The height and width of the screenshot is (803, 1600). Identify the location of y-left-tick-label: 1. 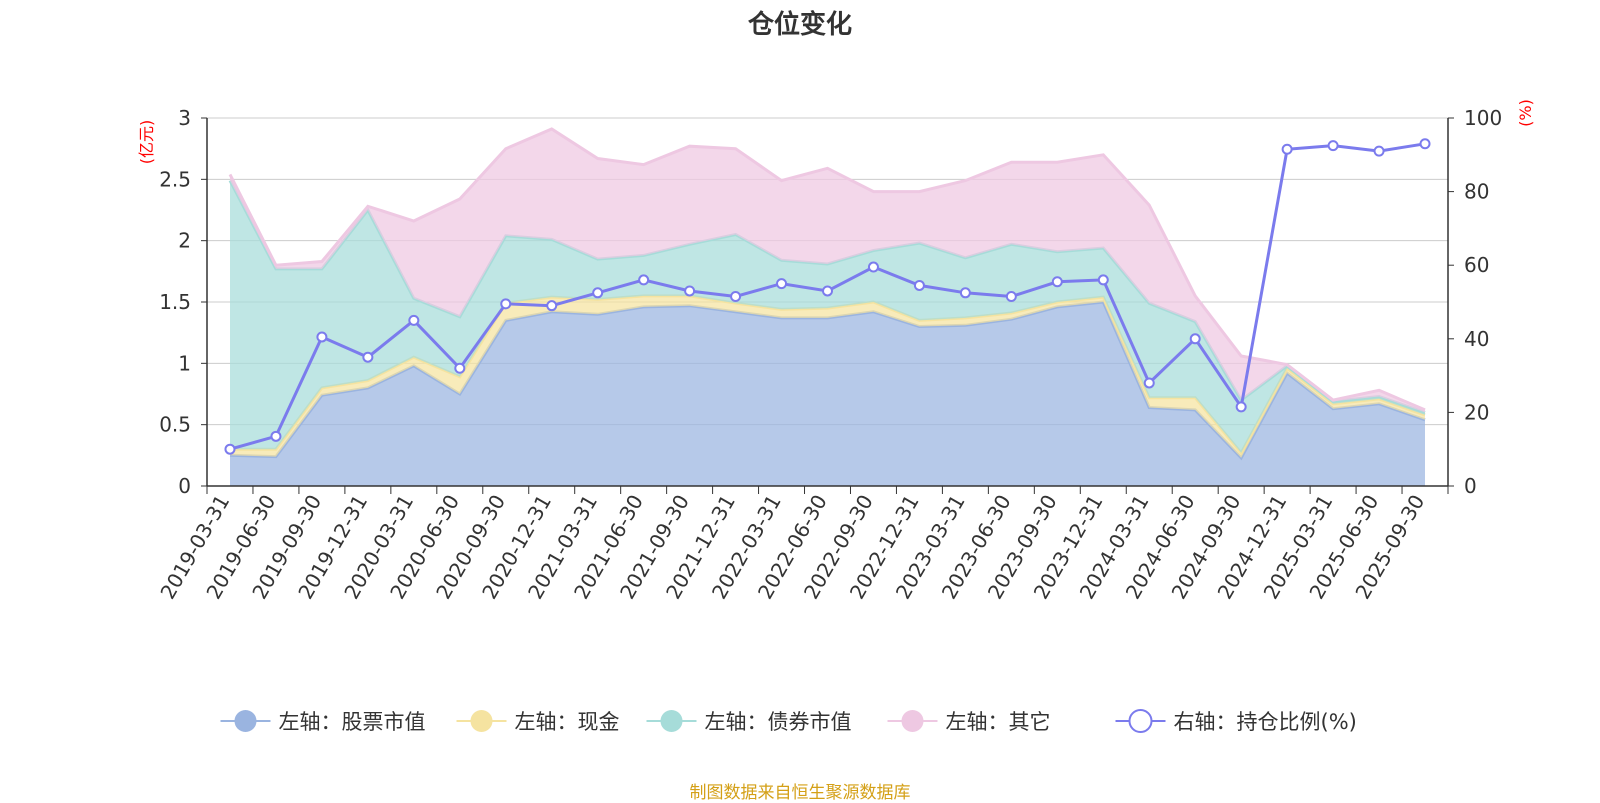
(184, 363).